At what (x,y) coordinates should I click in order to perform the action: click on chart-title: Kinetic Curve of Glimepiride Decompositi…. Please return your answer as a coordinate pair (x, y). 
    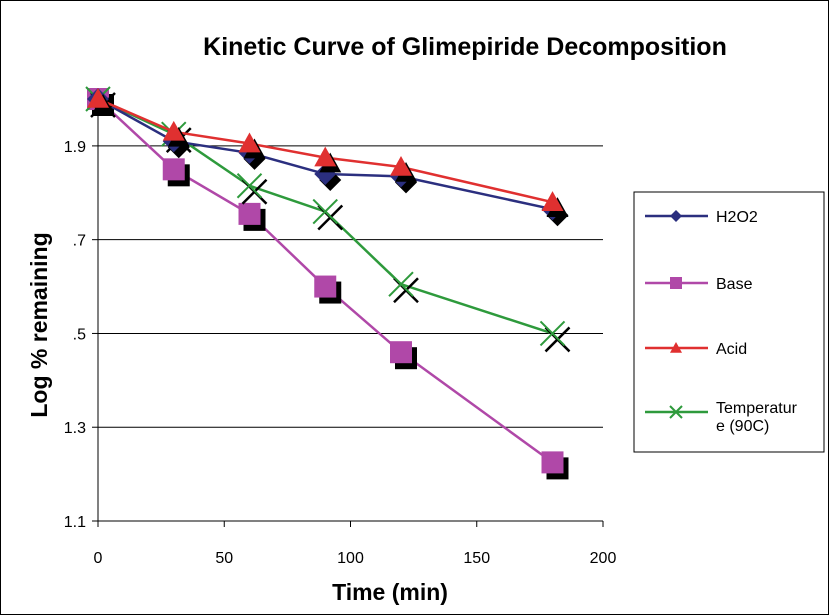
    Looking at the image, I should click on (465, 47).